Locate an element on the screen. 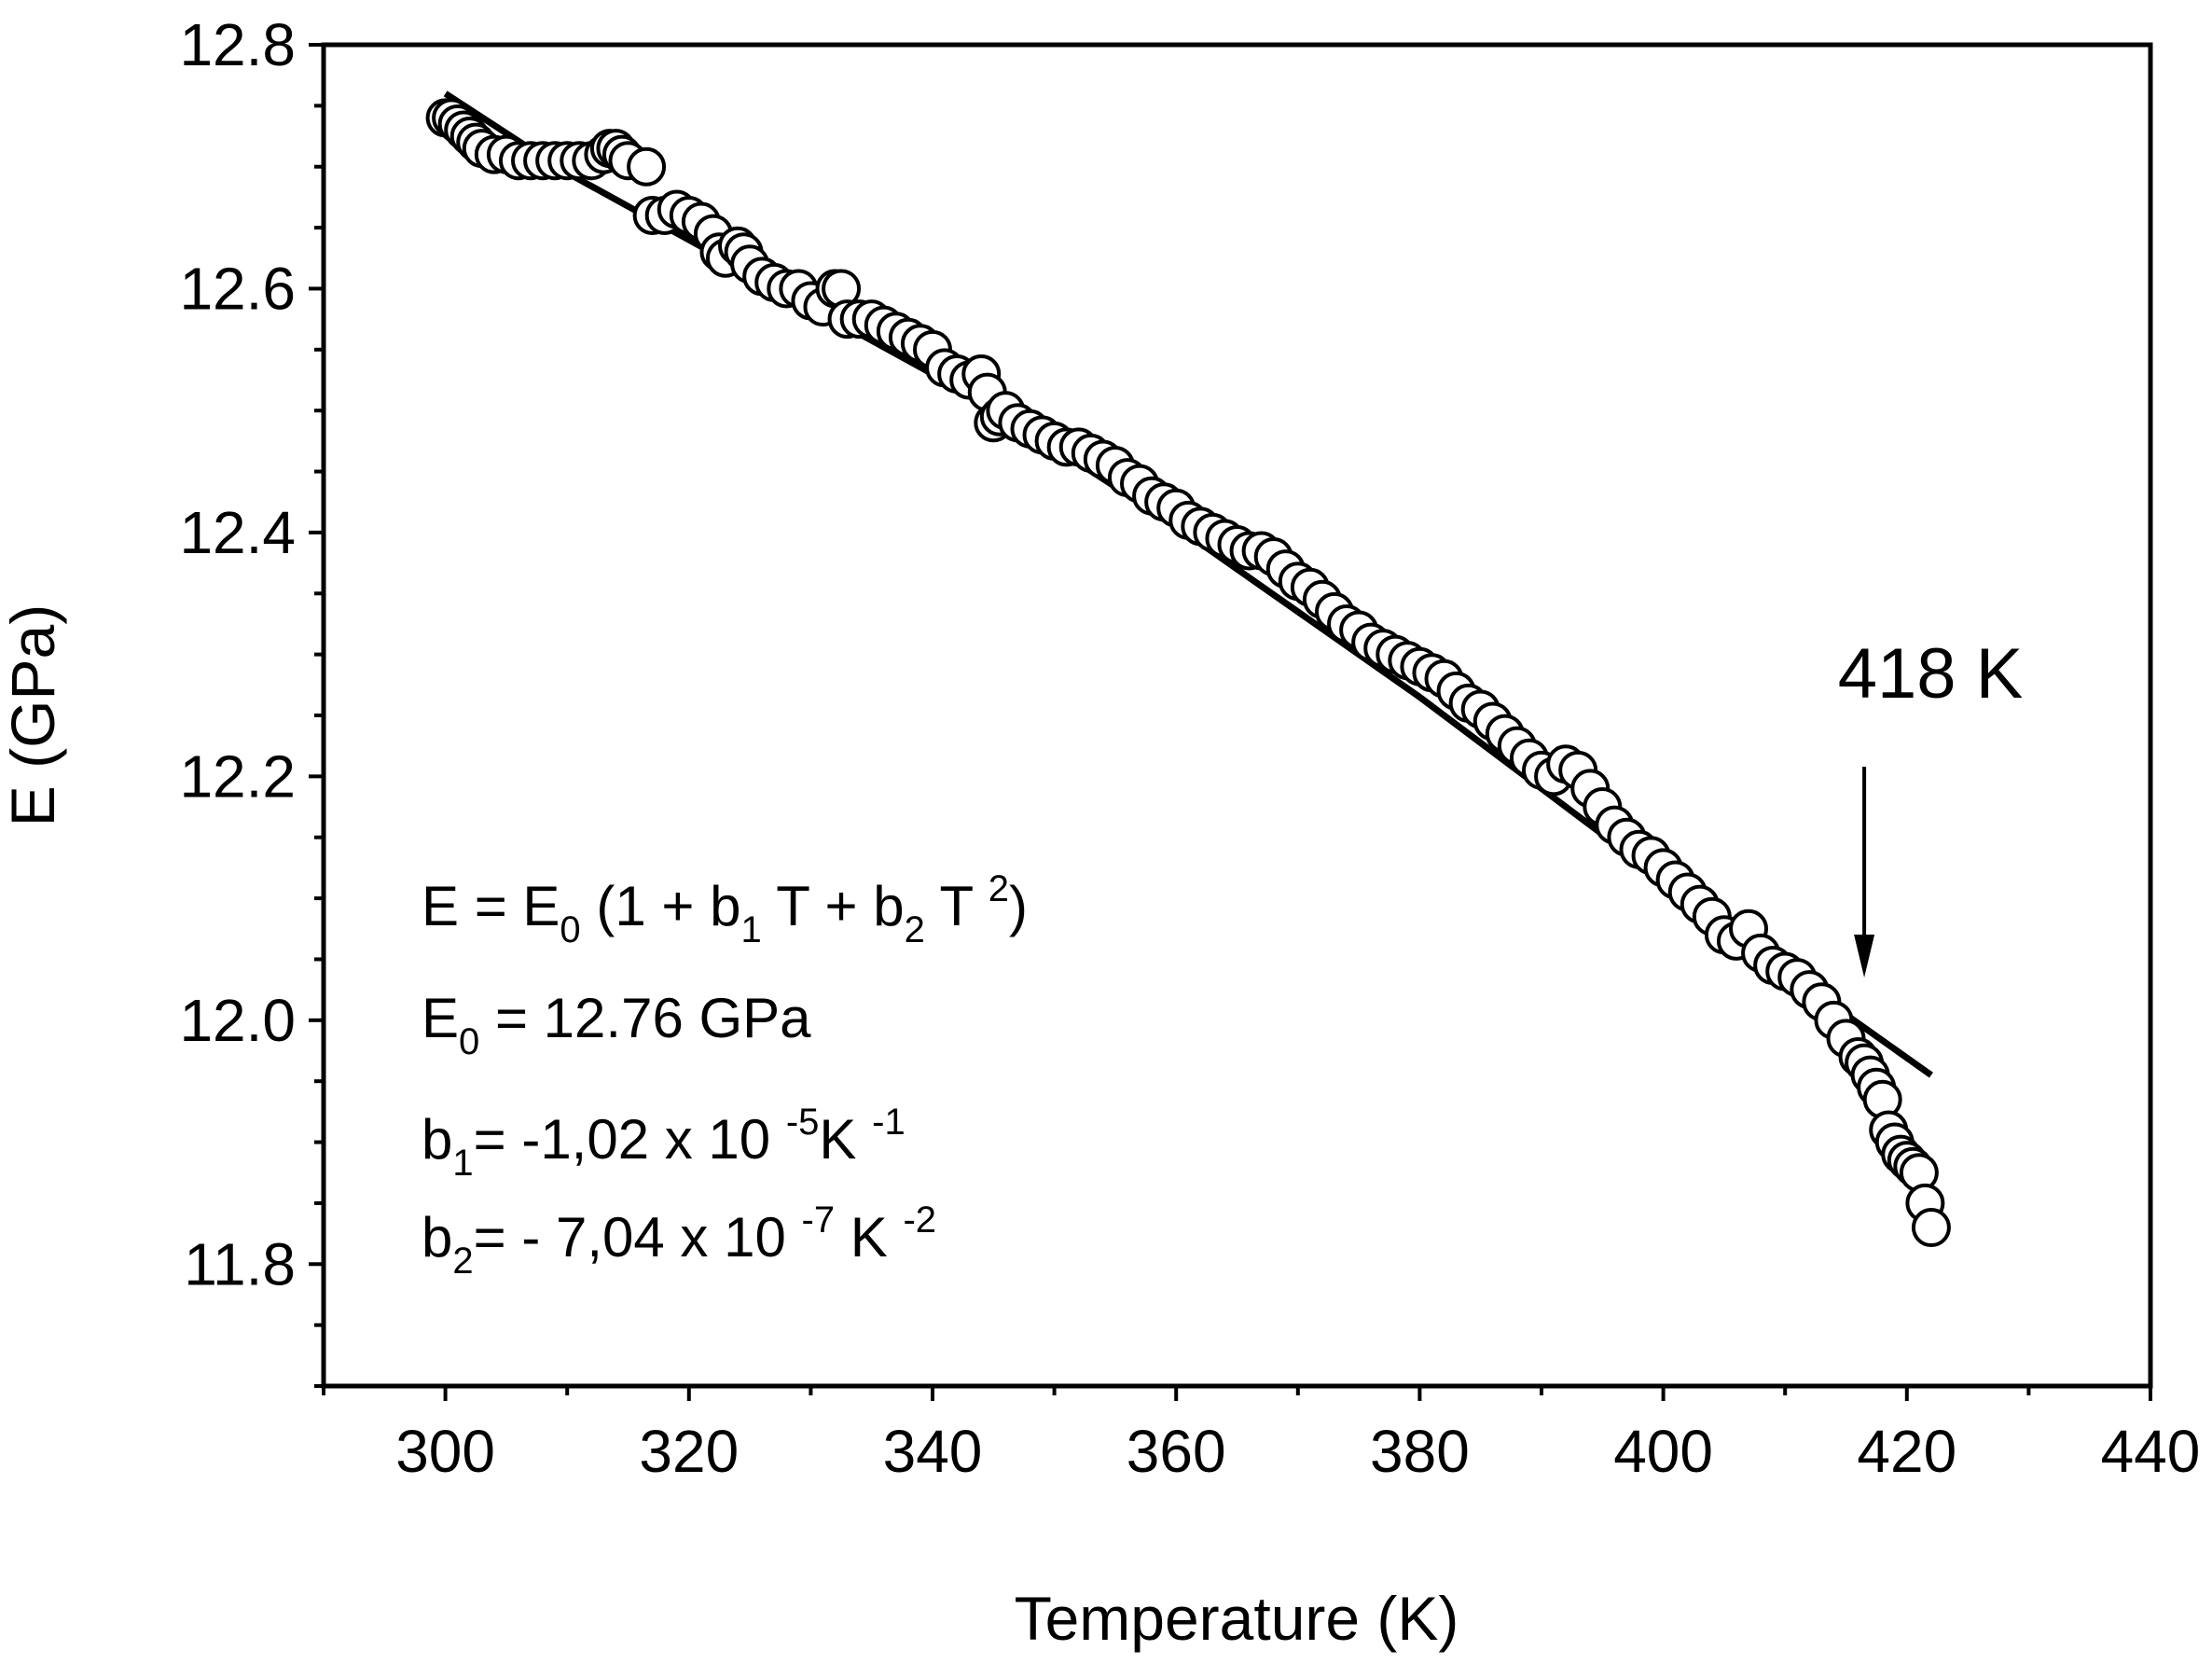 The image size is (2212, 1664). fit-e0-rest: = 12.76 GPa is located at coordinates (645, 1018).